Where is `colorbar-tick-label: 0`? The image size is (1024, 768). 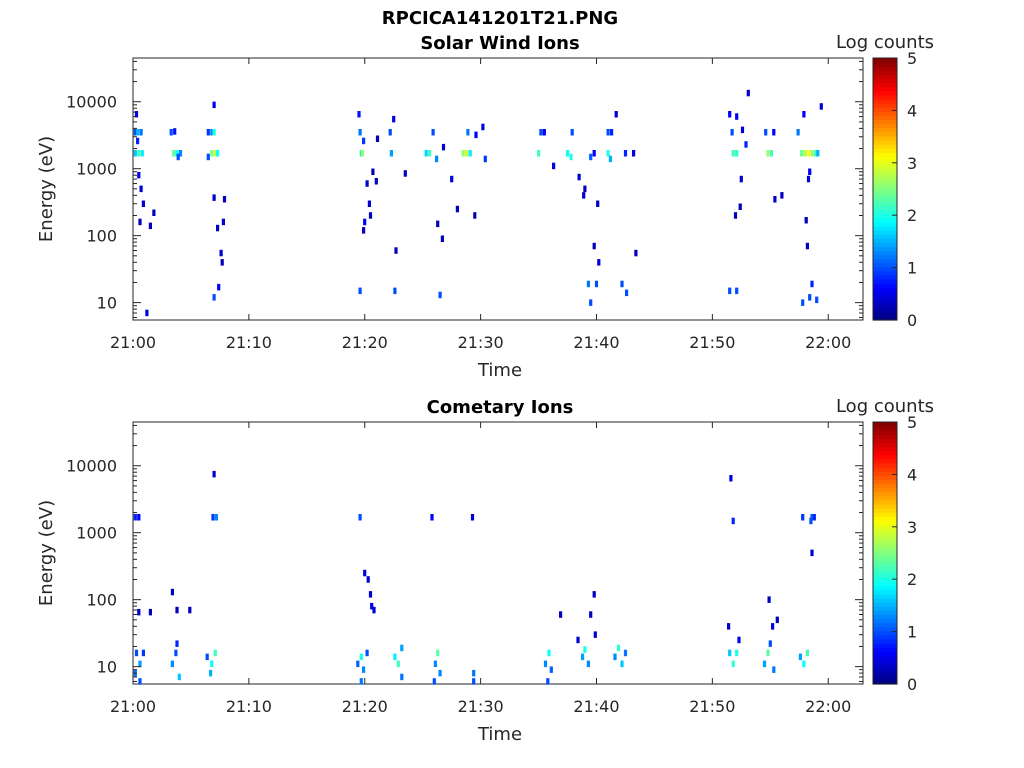
colorbar-tick-label: 0 is located at coordinates (912, 684).